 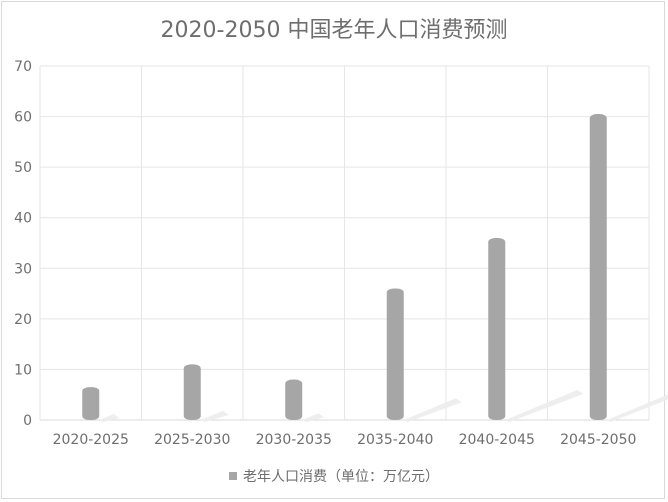 What do you see at coordinates (233, 476) in the screenshot?
I see `legend-swatch` at bounding box center [233, 476].